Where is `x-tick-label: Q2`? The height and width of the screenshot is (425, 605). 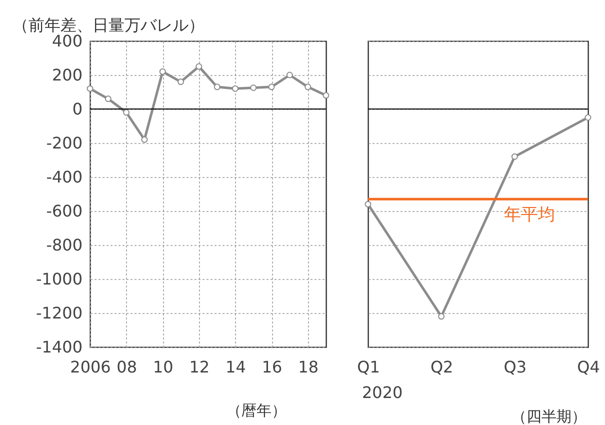 x-tick-label: Q2 is located at coordinates (442, 367).